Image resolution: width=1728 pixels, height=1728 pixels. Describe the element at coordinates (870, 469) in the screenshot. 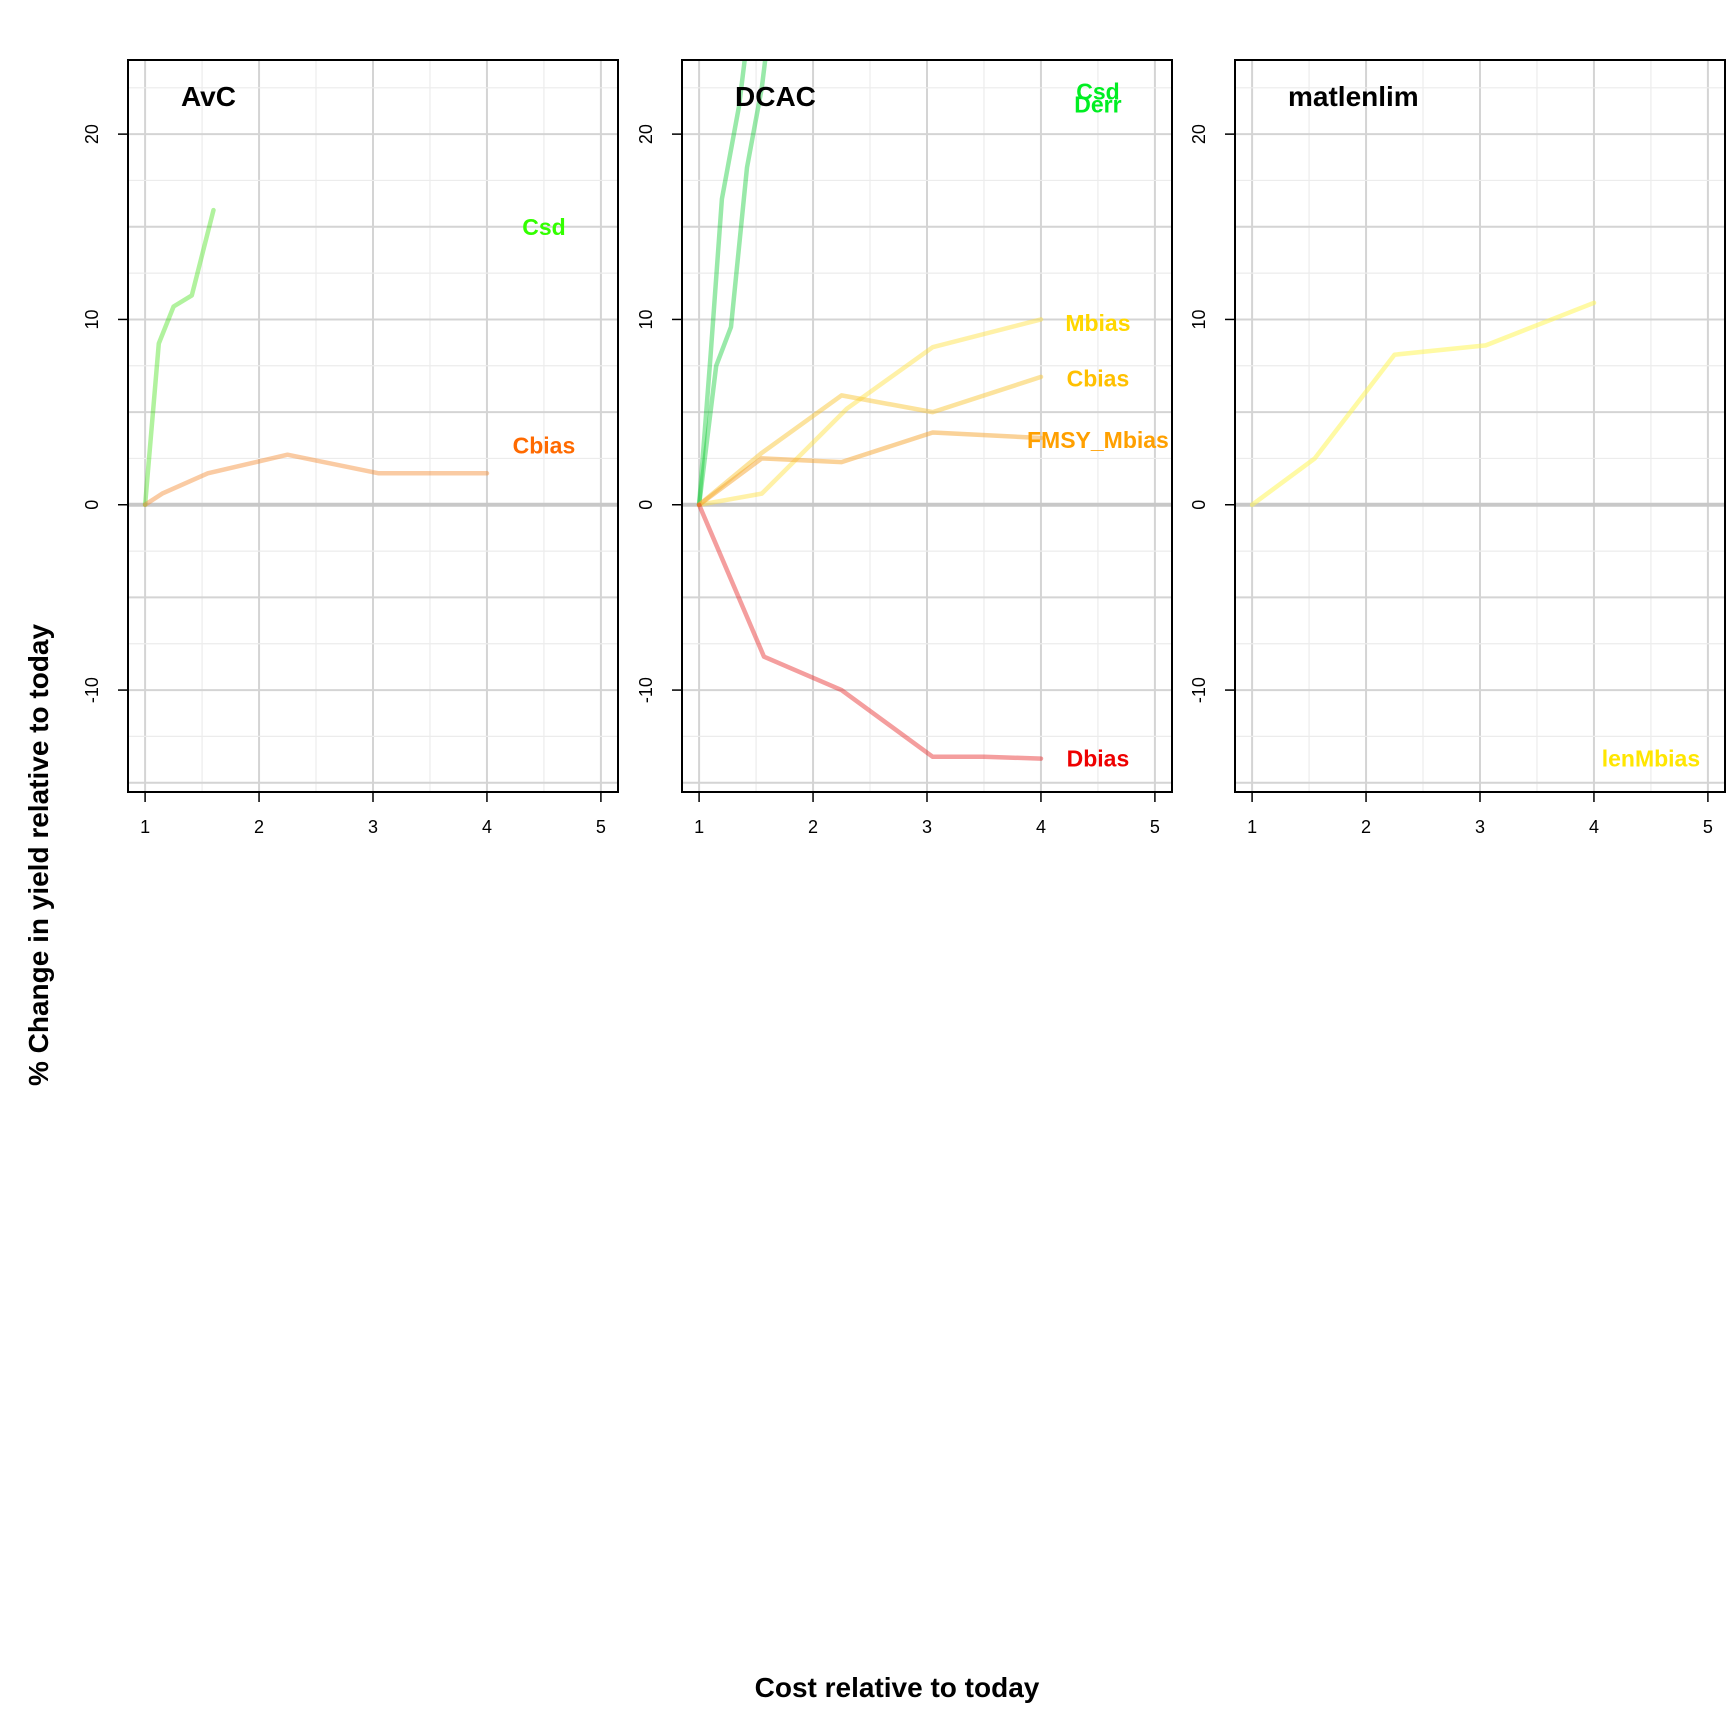

I see `series-line-fmsy_mbias` at that location.